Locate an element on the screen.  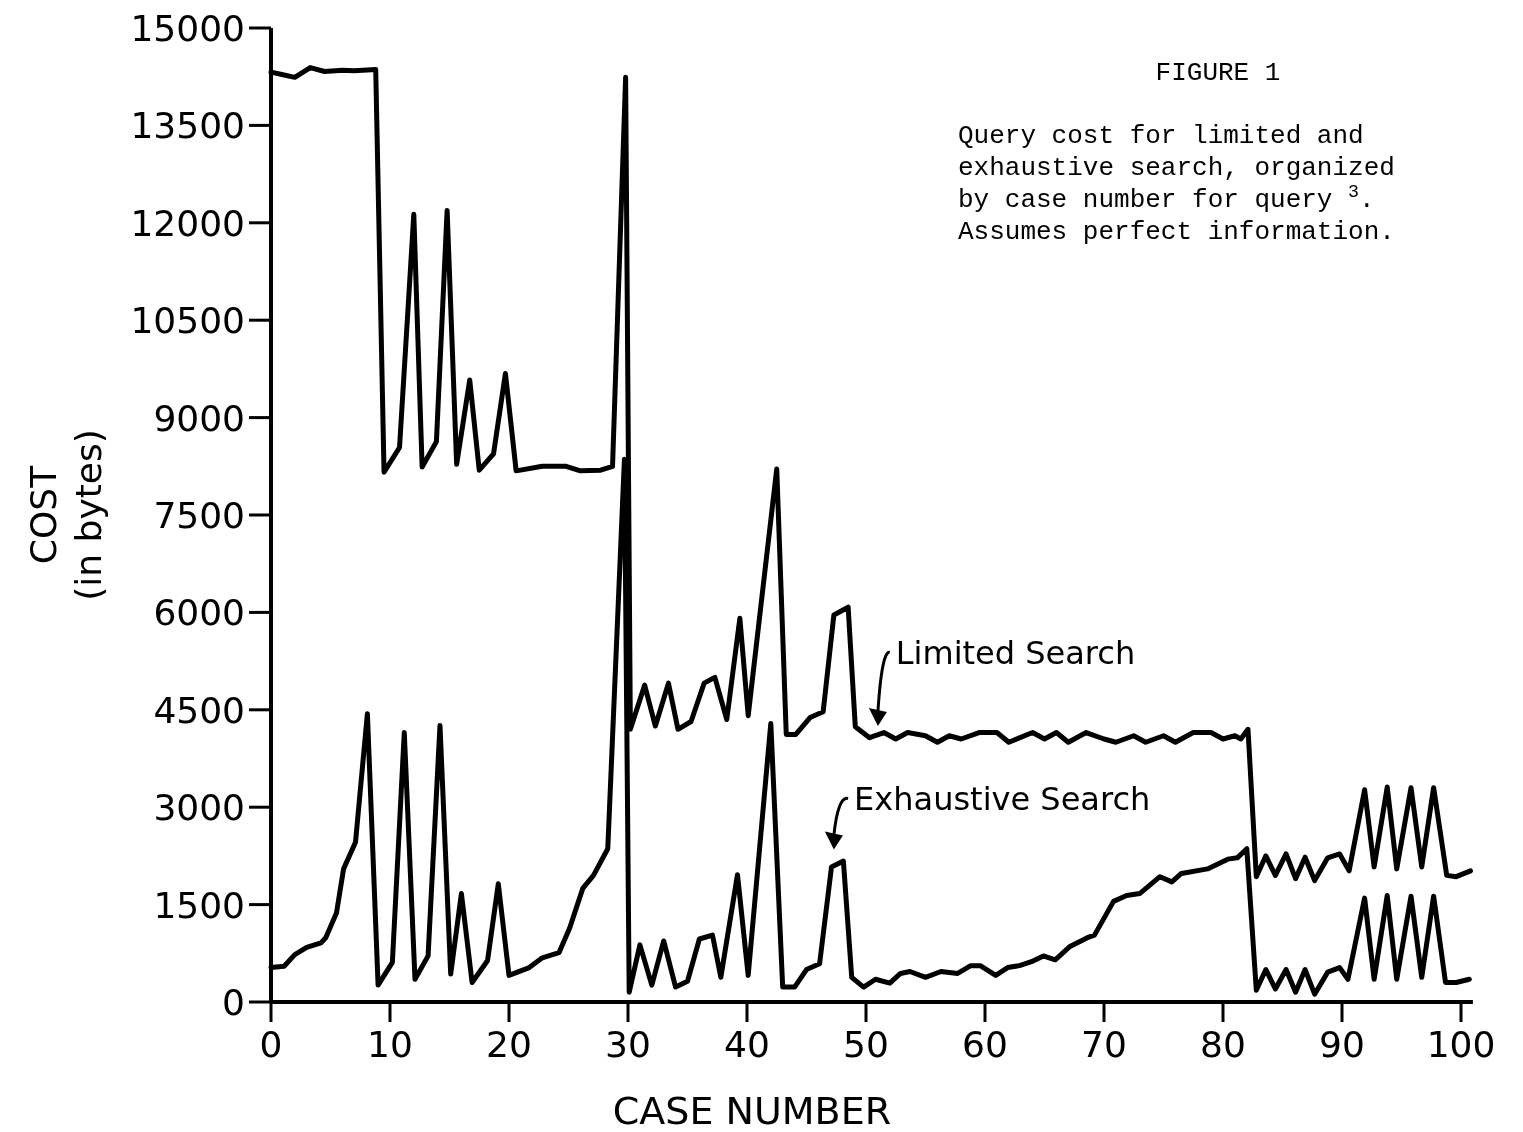
x-axis-title: CASE NUMBER is located at coordinates (752, 1110).